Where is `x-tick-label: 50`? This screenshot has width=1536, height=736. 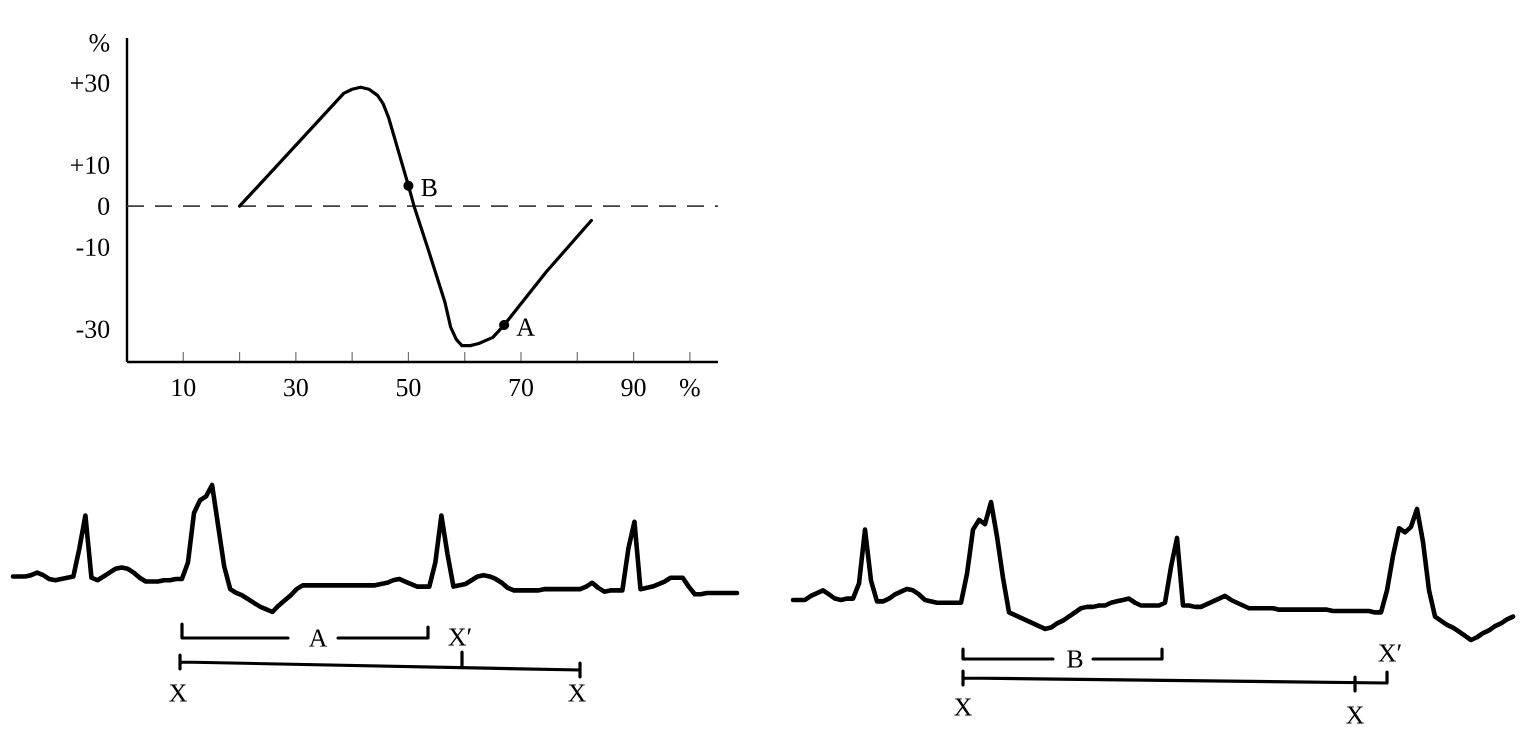 x-tick-label: 50 is located at coordinates (408, 387).